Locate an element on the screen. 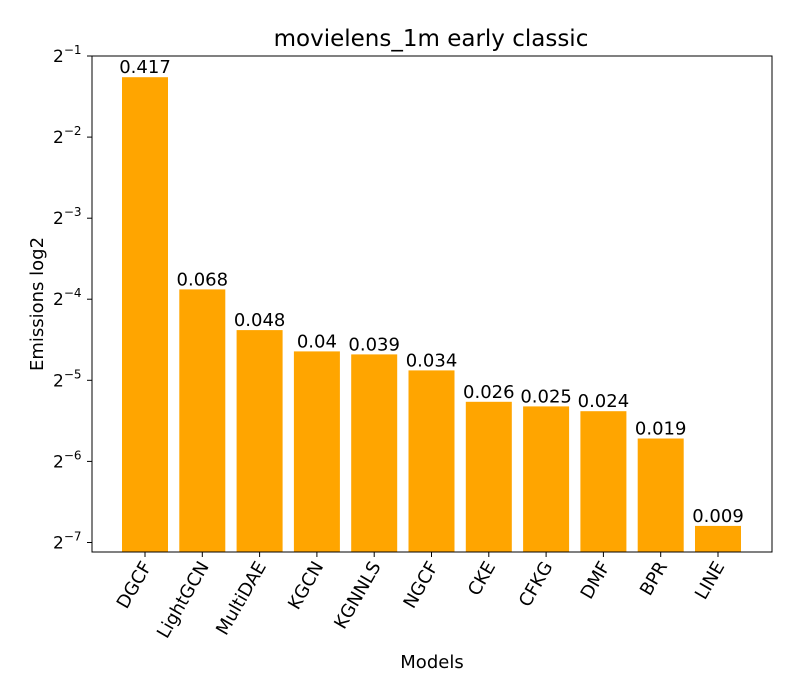 The height and width of the screenshot is (700, 800). x-tick-label: DGCF is located at coordinates (135, 585).